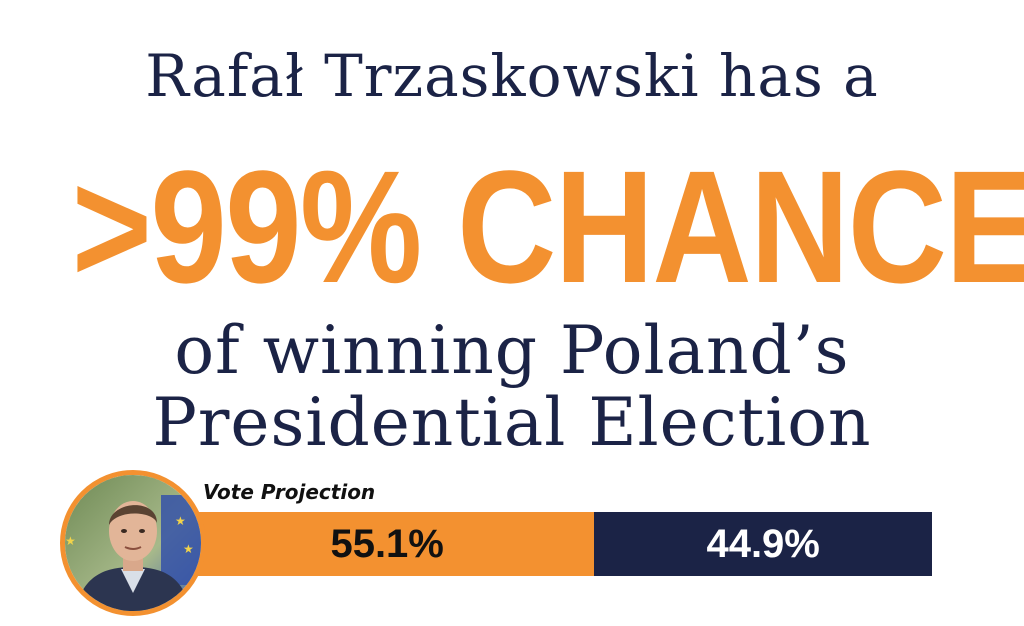  I want to click on candidate-portrait-icon: ★ ★ ★, so click(133, 543).